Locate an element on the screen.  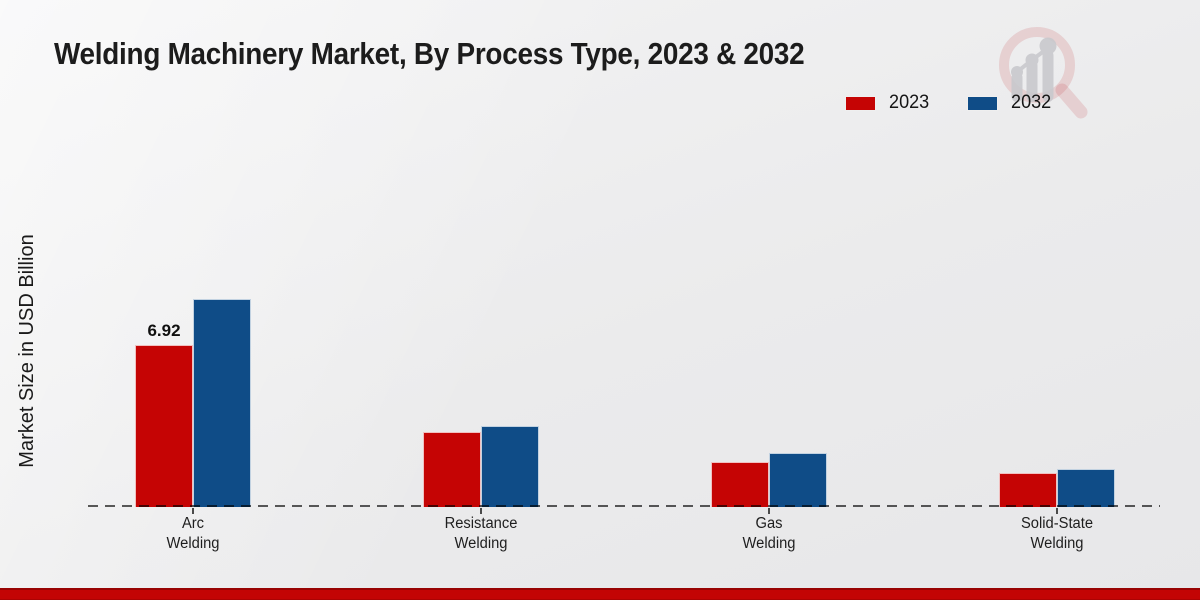
bar-2032-resistance-welding is located at coordinates (510, 466).